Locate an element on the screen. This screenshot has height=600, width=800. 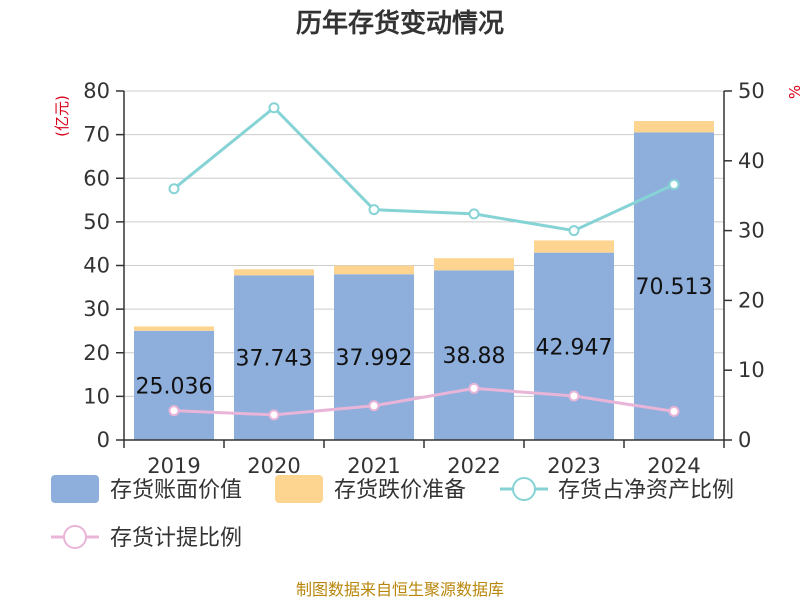
legend-marker-provision-ratio is located at coordinates (75, 537).